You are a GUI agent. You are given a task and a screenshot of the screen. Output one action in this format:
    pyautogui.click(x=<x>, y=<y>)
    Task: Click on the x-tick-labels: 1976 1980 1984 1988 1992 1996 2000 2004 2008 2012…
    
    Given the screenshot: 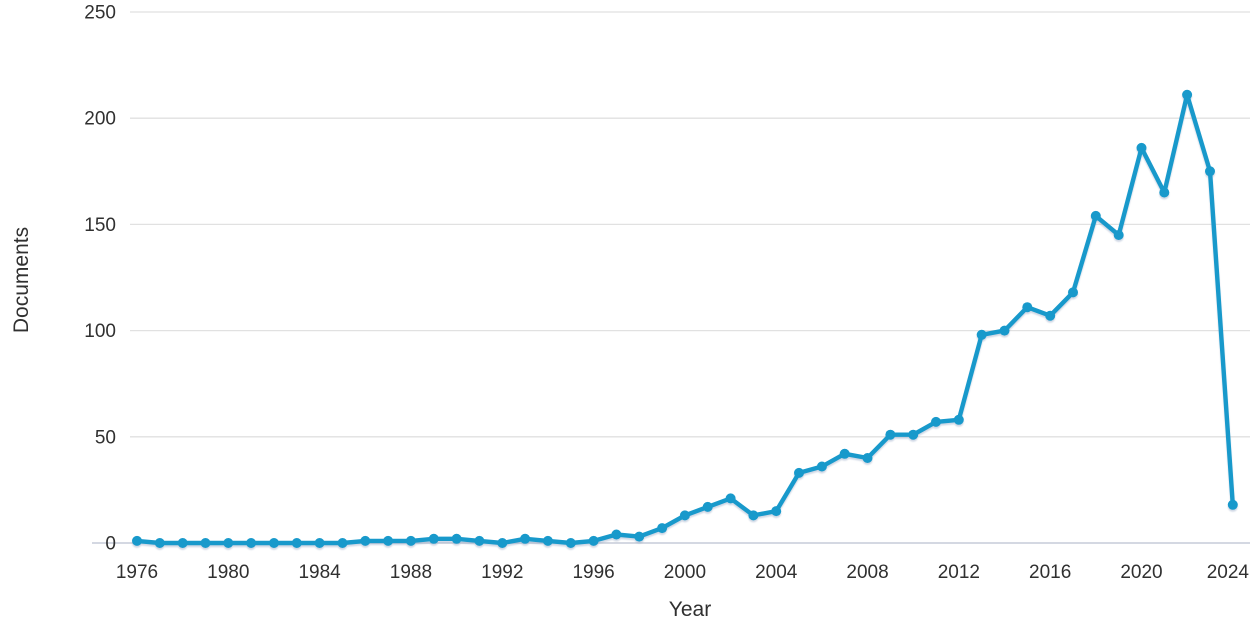 What is the action you would take?
    pyautogui.click(x=683, y=572)
    